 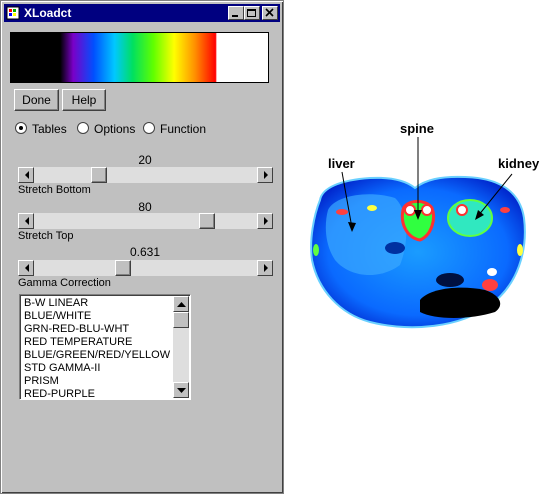 I want to click on scroll-up-arrow, so click(x=181, y=304).